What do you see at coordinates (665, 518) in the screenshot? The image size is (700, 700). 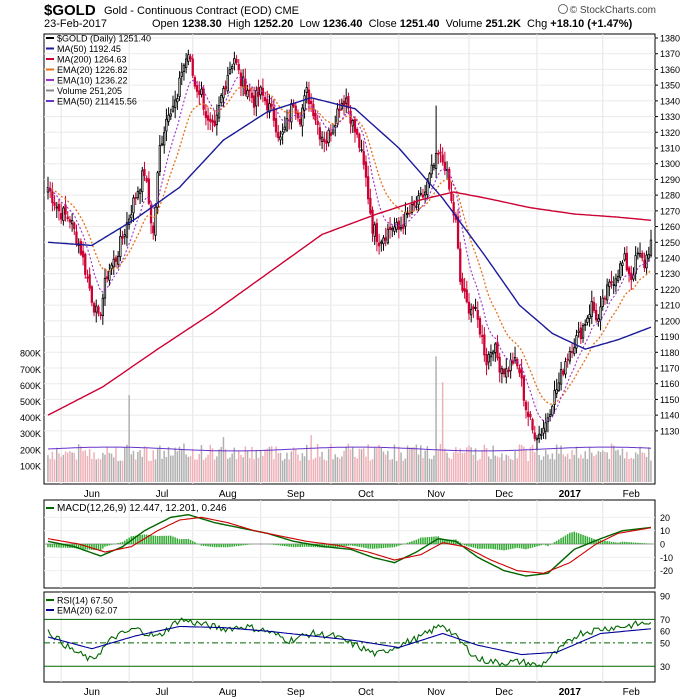 I see `macd-tick-label: 20` at bounding box center [665, 518].